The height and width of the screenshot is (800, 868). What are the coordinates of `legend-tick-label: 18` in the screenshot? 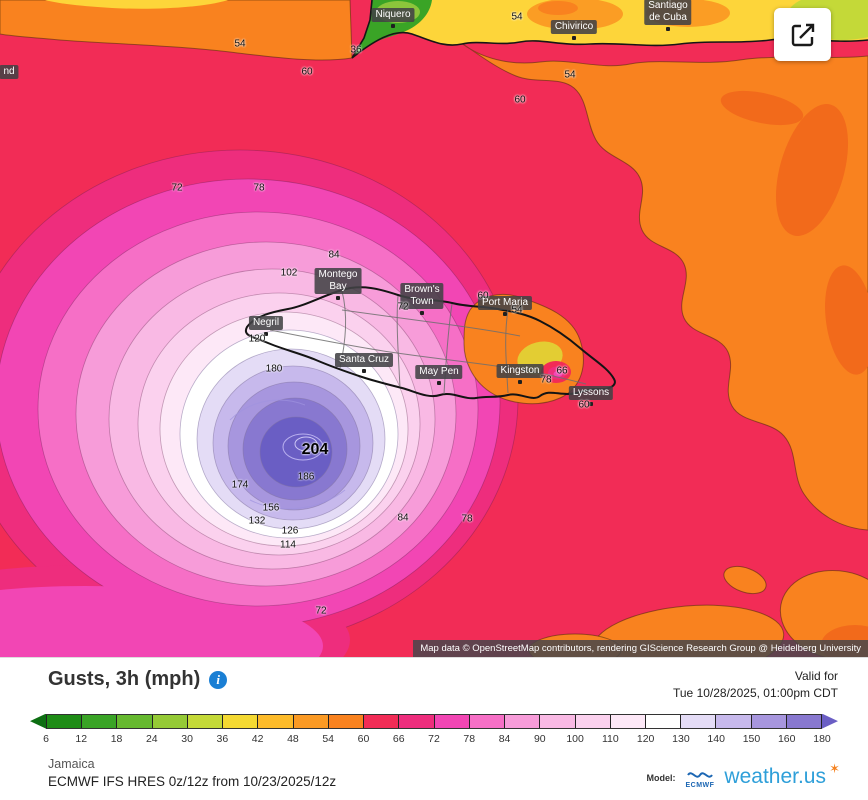 It's located at (116, 738).